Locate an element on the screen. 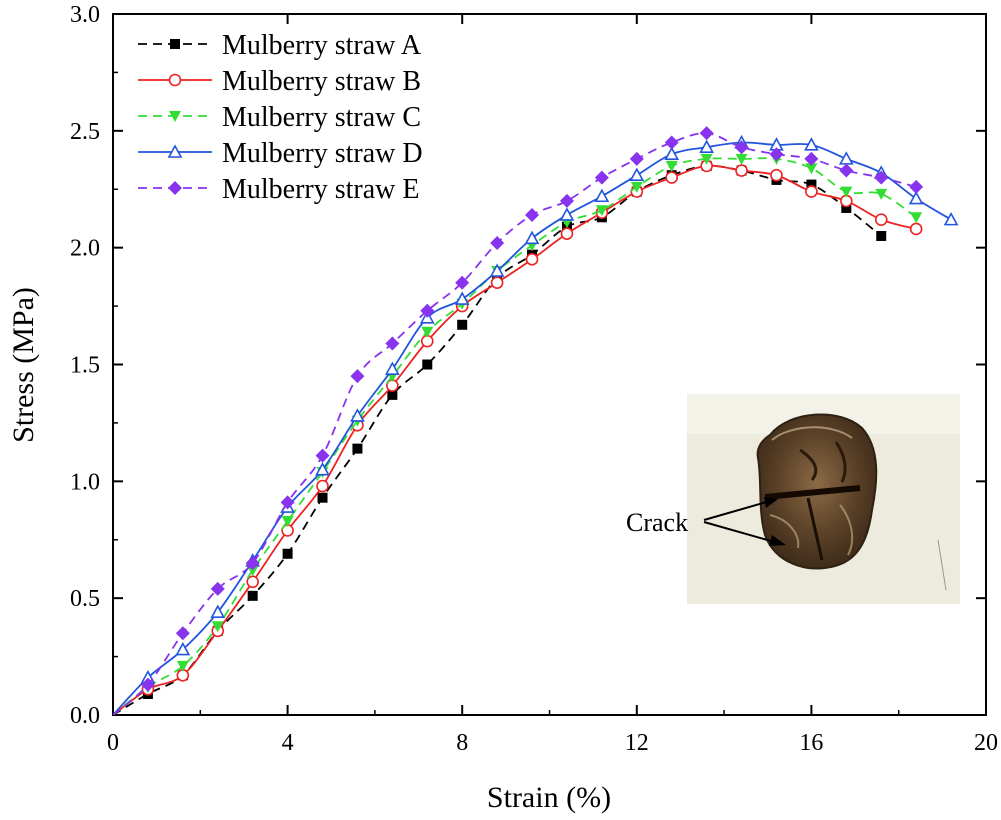 The height and width of the screenshot is (820, 1001). x-tick-labels: 0 4 8 12 16 20 is located at coordinates (552, 743).